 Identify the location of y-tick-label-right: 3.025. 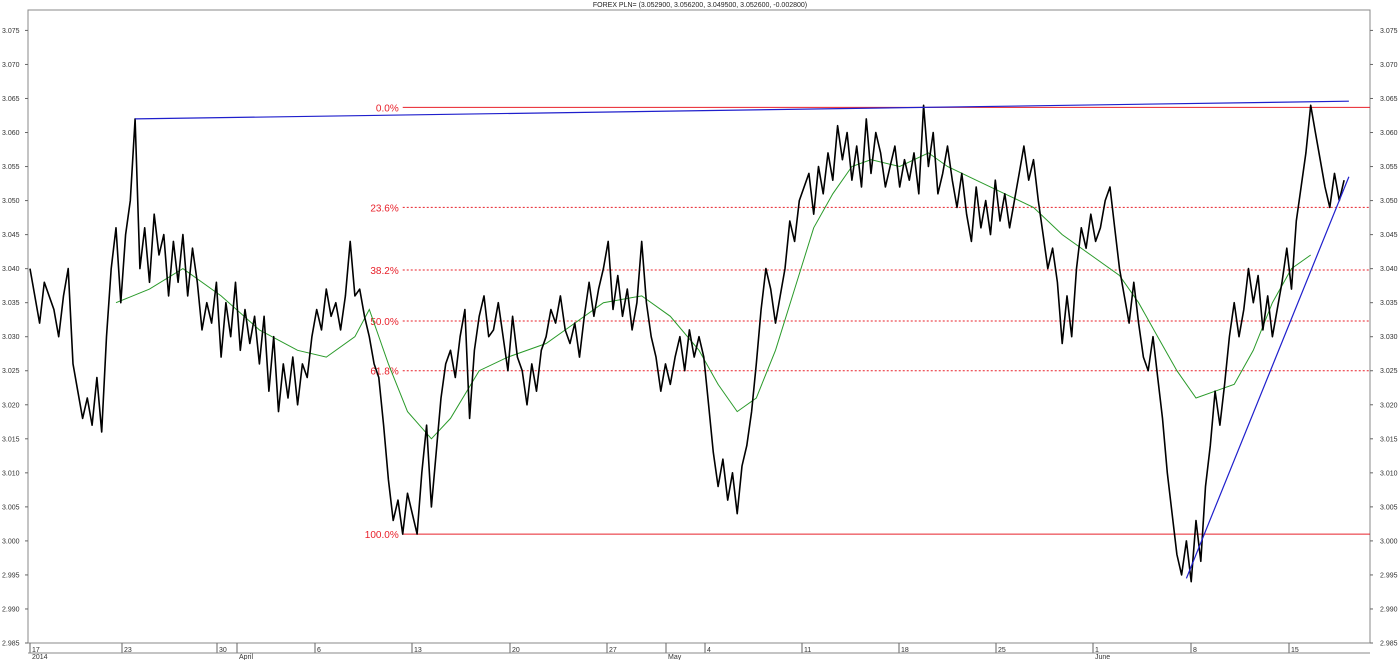
(1389, 371).